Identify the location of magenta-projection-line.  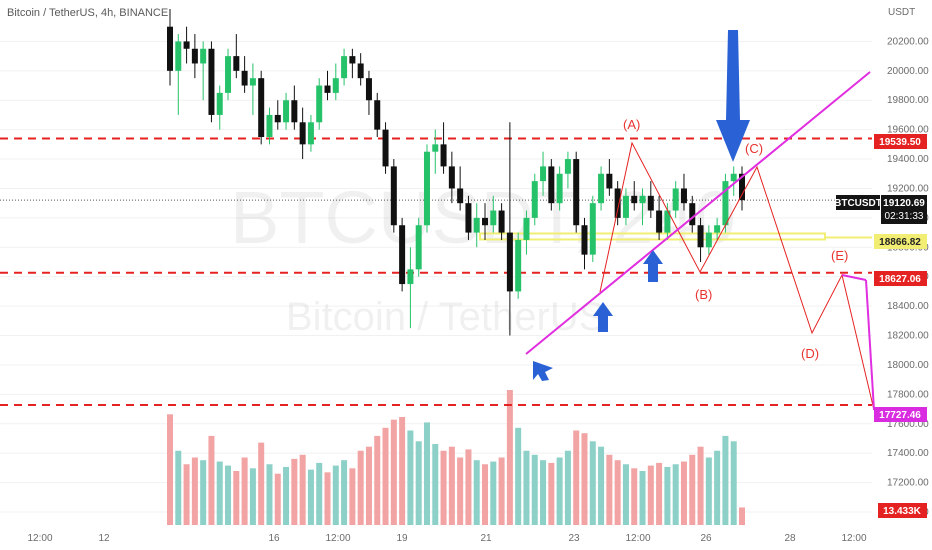
(870, 345).